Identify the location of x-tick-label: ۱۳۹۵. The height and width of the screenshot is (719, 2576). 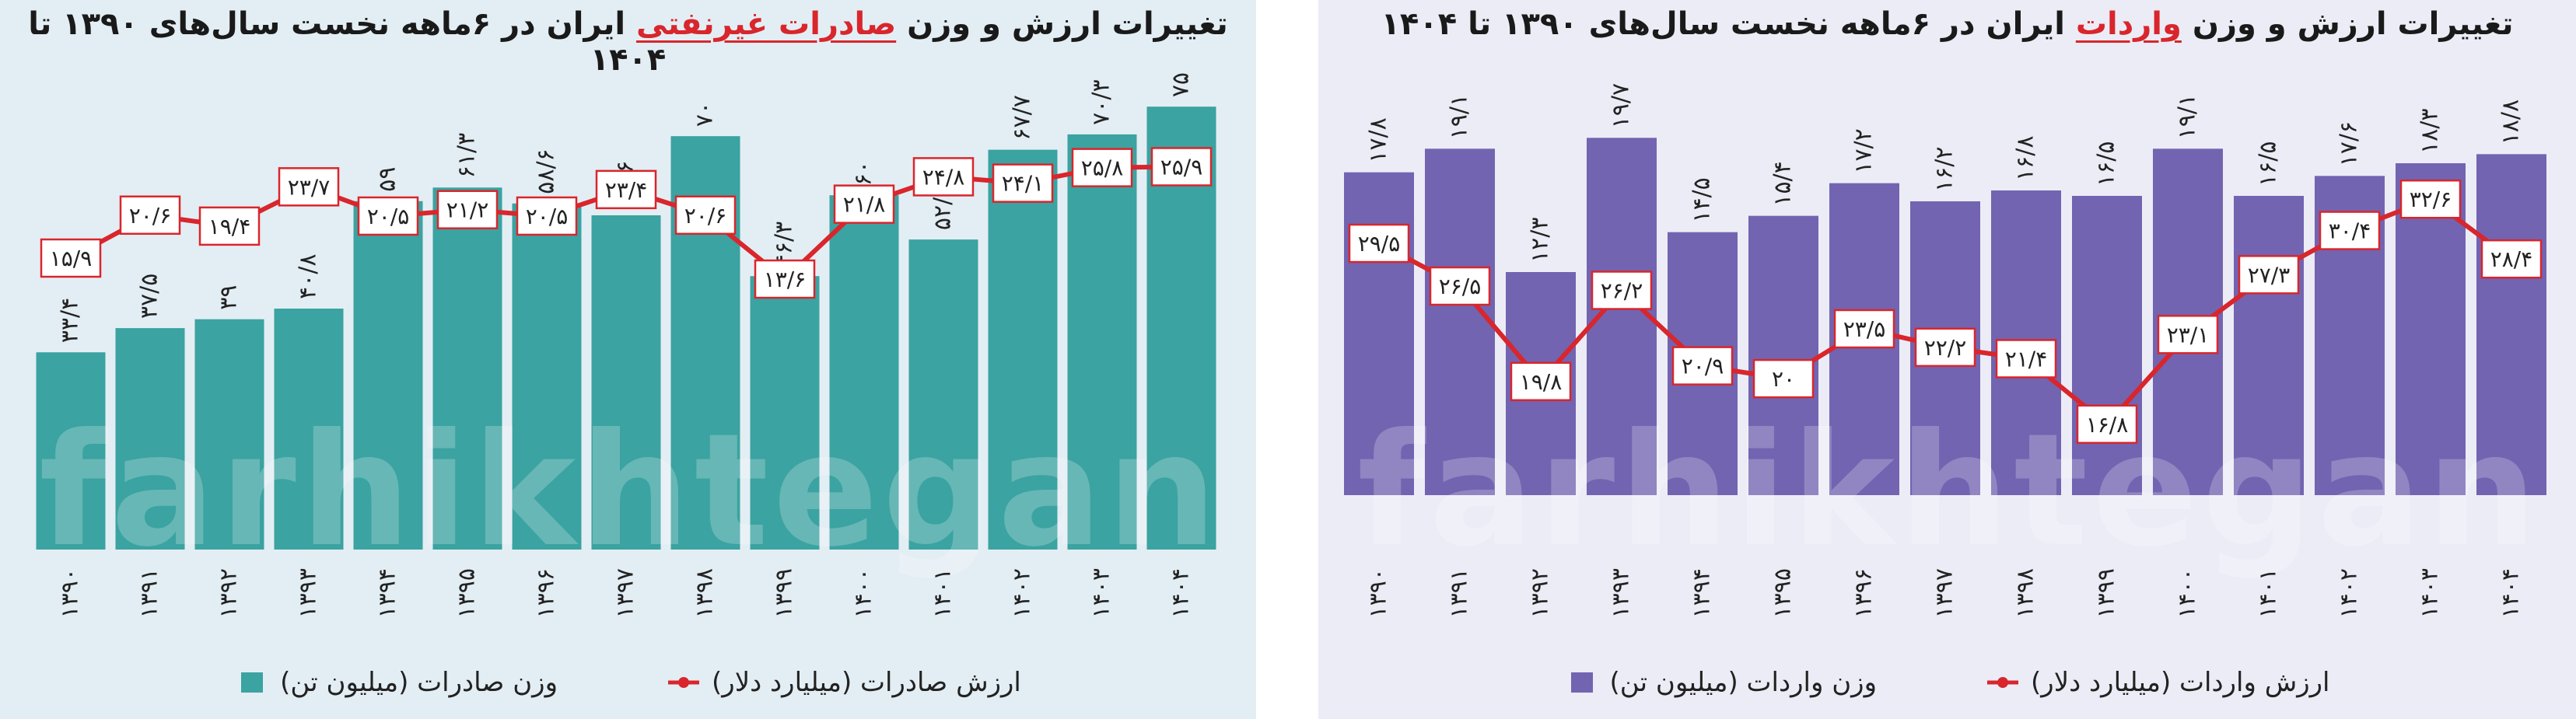
(467, 593).